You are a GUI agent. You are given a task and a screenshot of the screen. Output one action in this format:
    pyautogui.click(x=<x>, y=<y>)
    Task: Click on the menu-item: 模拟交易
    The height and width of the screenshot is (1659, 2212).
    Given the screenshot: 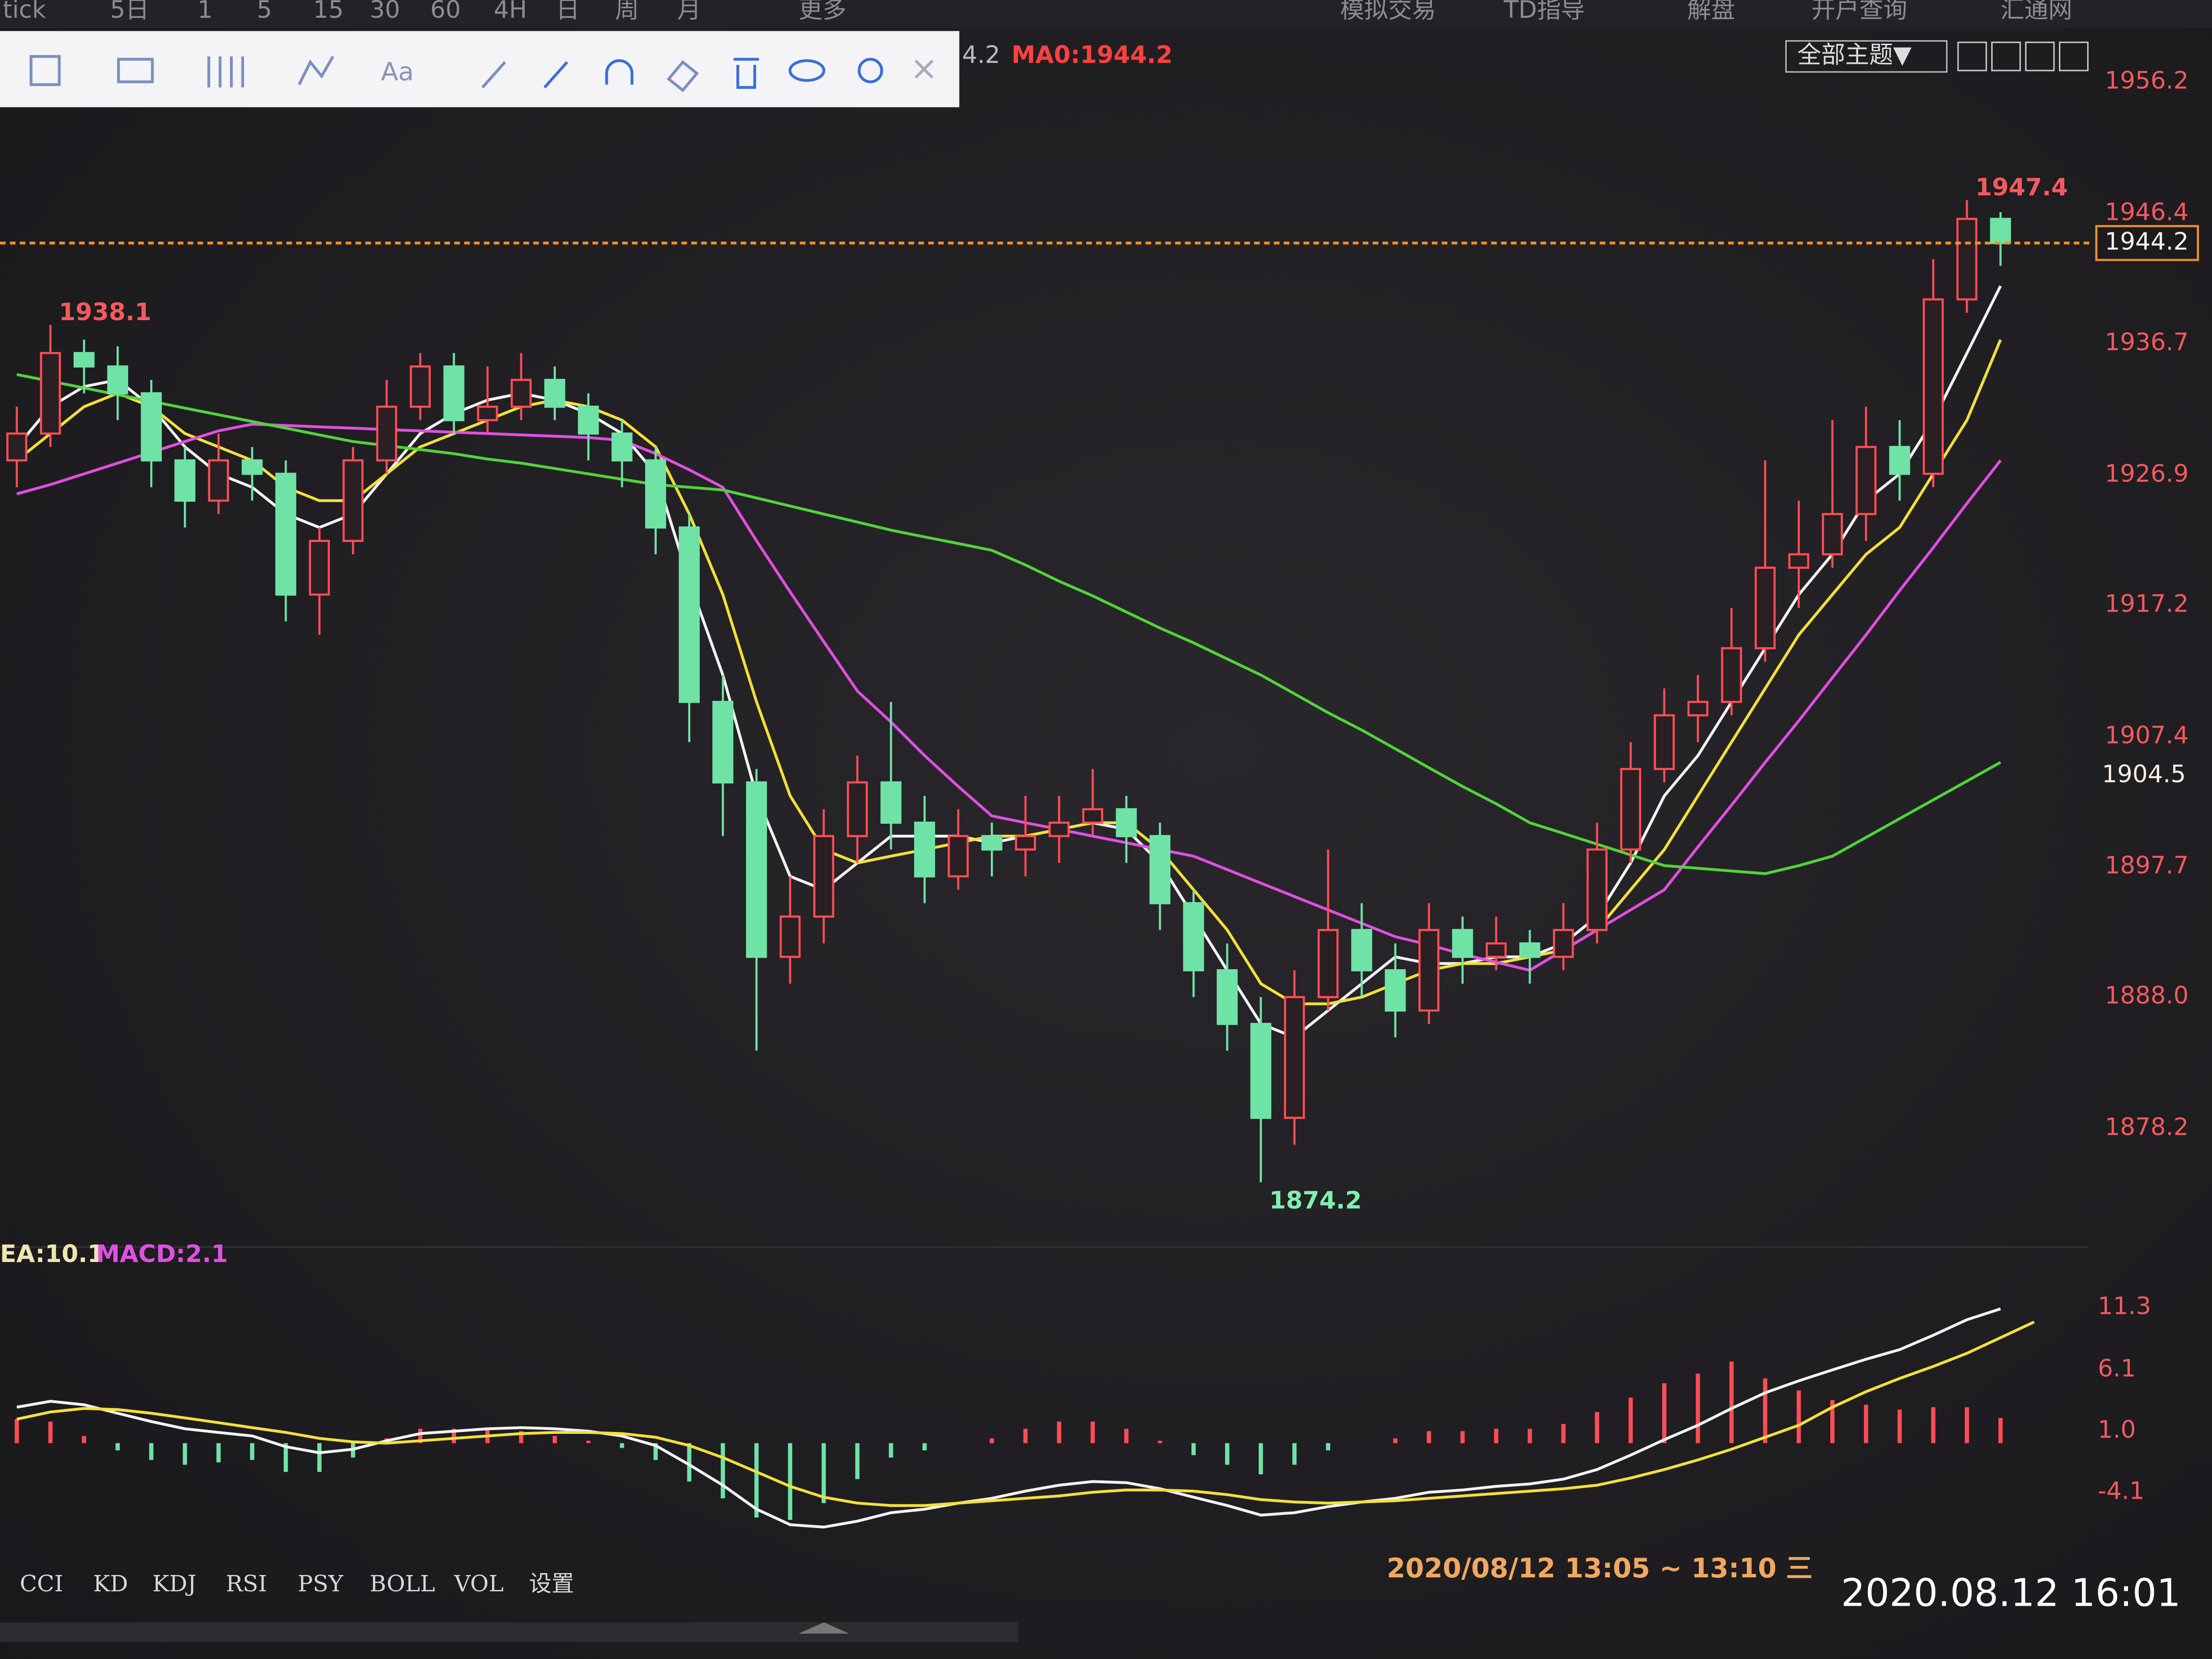 What is the action you would take?
    pyautogui.click(x=1388, y=12)
    